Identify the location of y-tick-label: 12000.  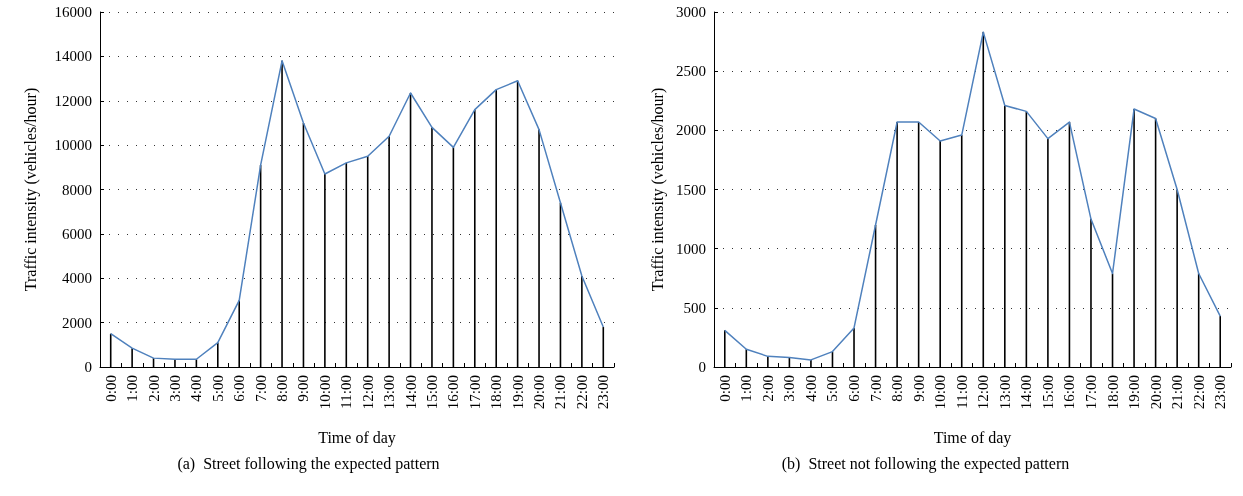
(73, 100).